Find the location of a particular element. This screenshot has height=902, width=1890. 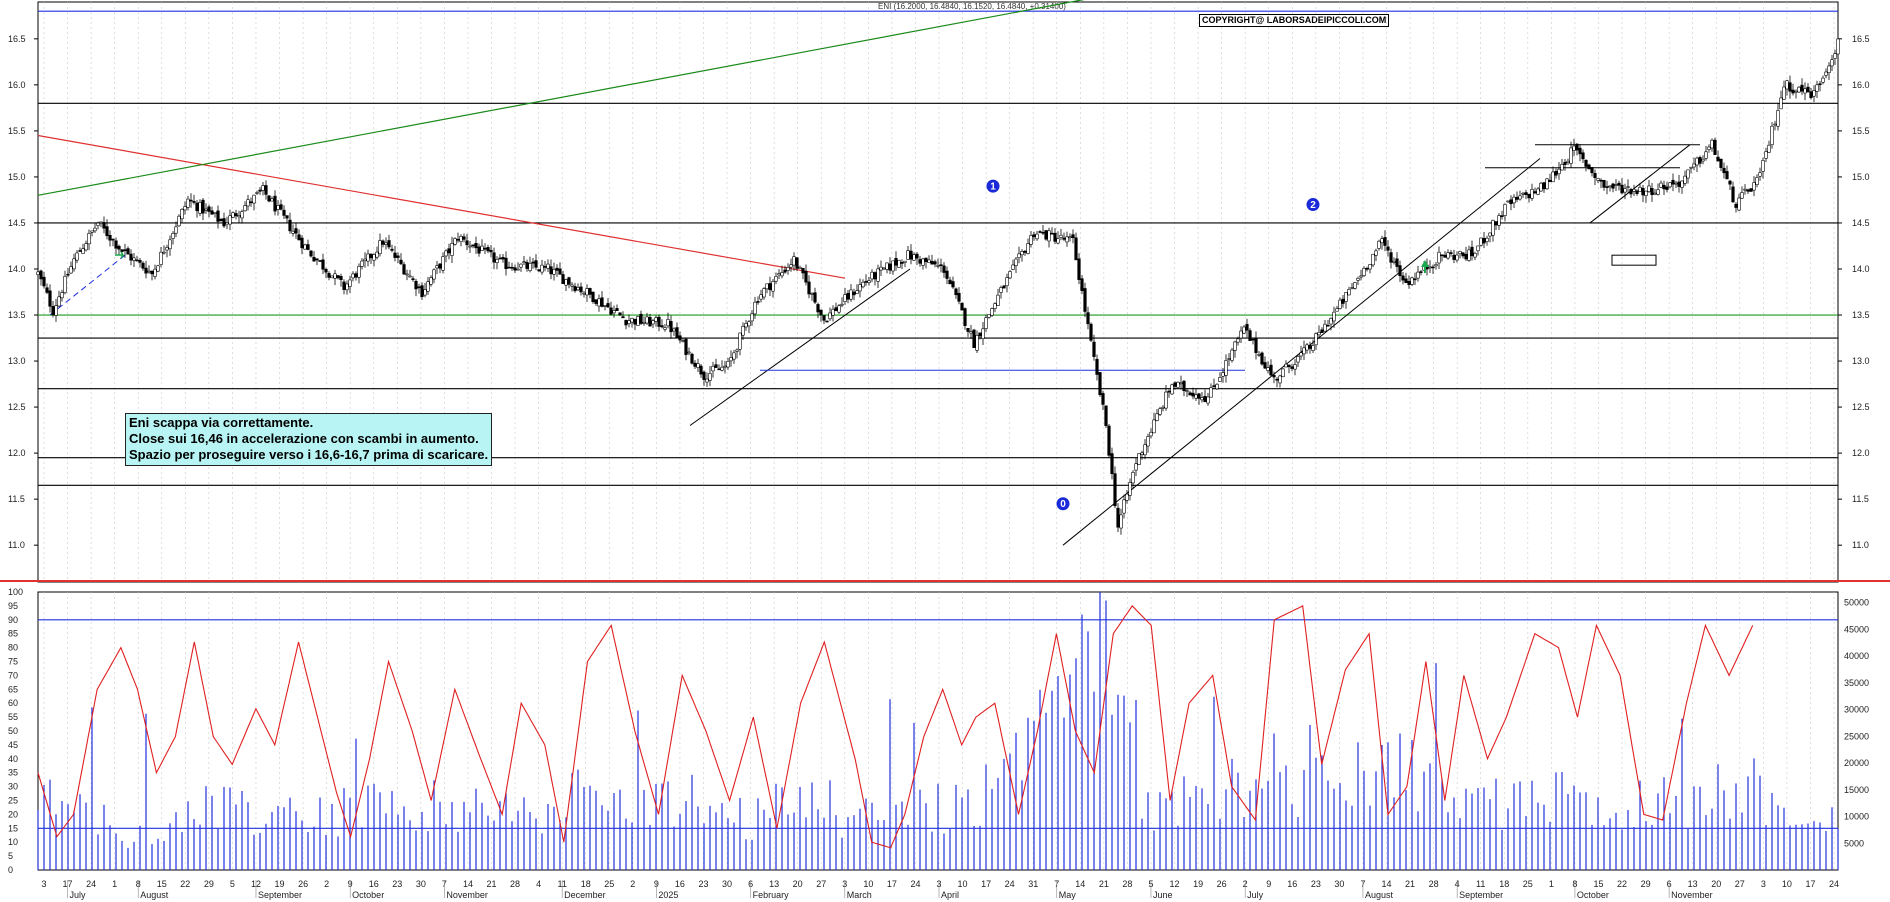

x-day-tick: 21 is located at coordinates (491, 884).